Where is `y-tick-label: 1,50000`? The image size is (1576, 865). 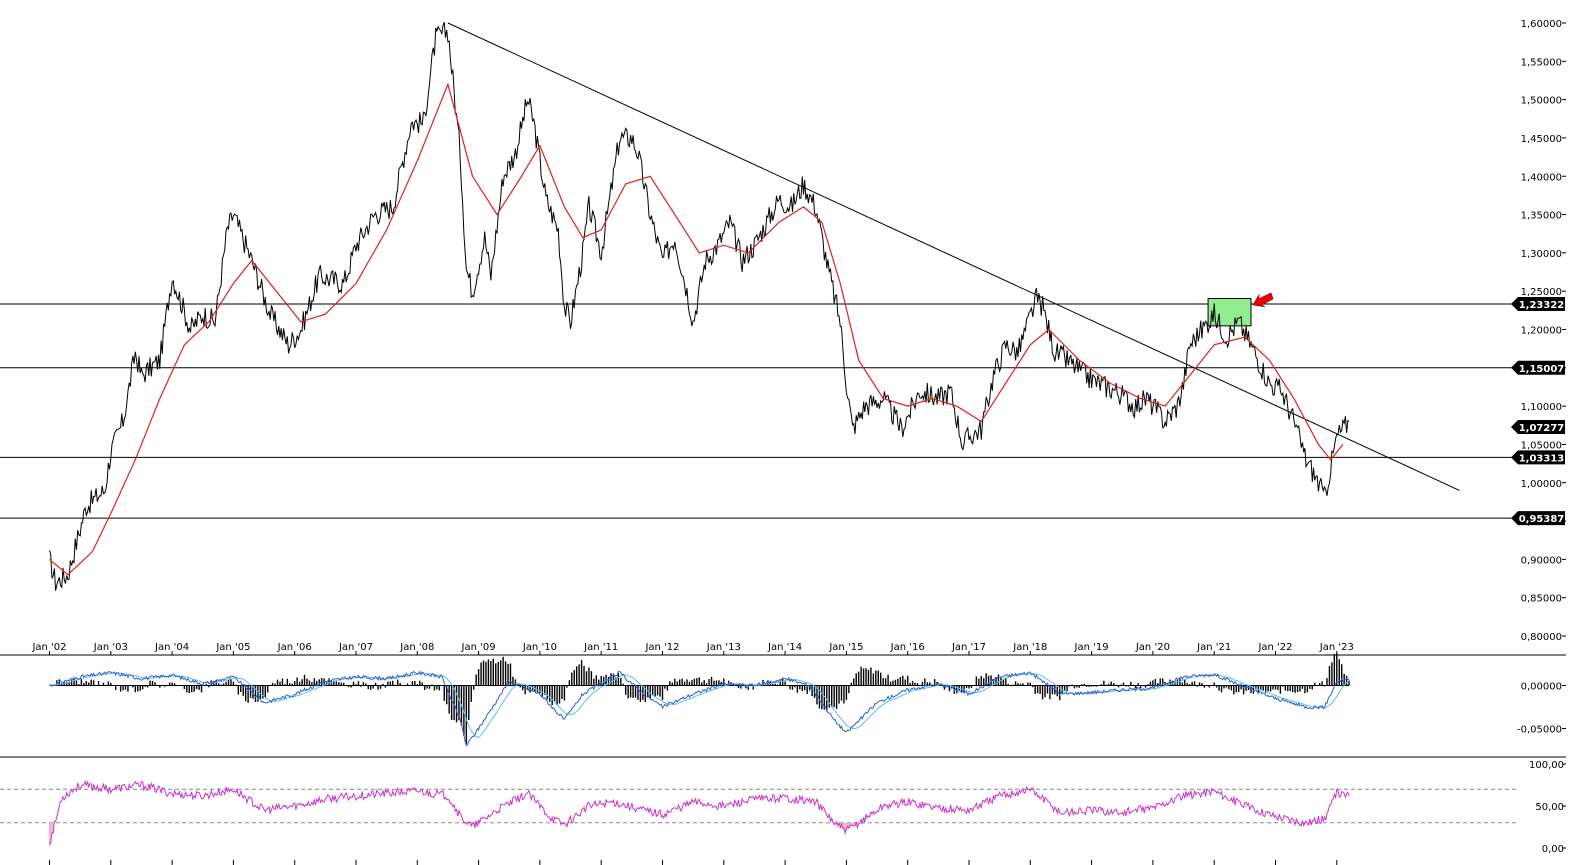 y-tick-label: 1,50000 is located at coordinates (1541, 101).